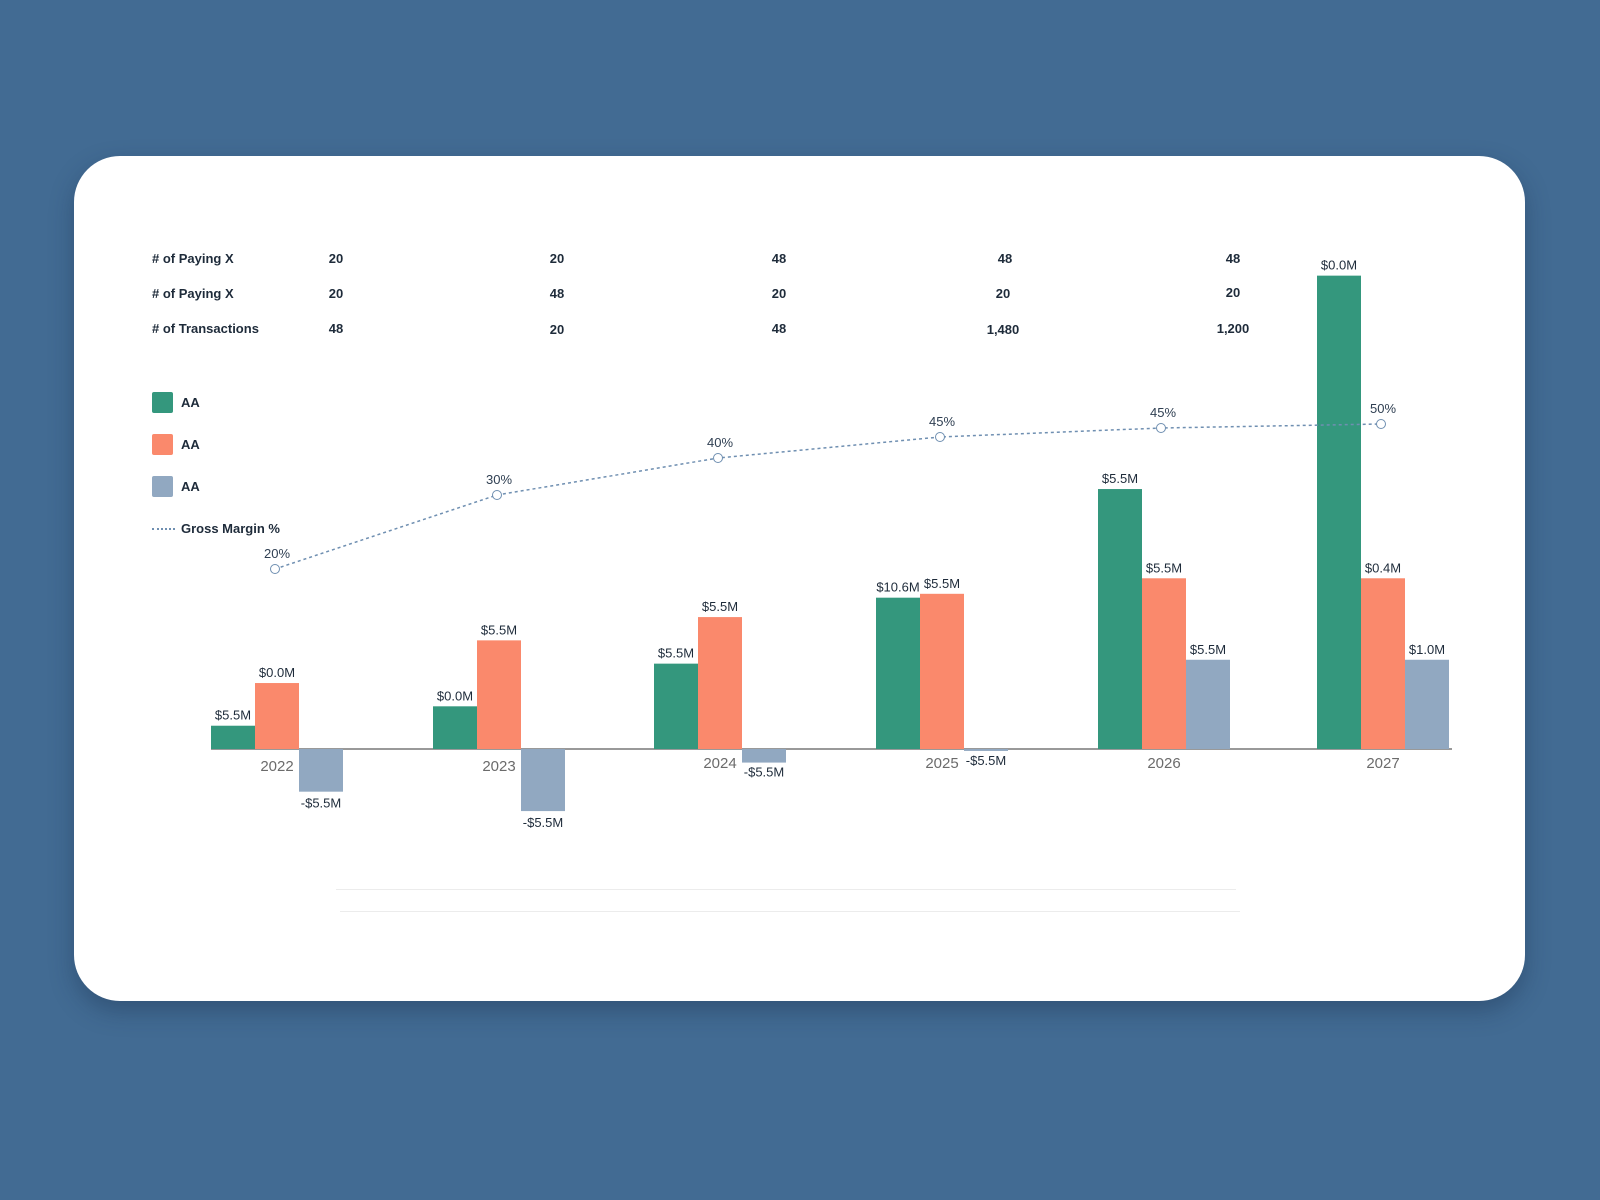 The height and width of the screenshot is (1200, 1600). What do you see at coordinates (163, 529) in the screenshot?
I see `dotted-line-icon` at bounding box center [163, 529].